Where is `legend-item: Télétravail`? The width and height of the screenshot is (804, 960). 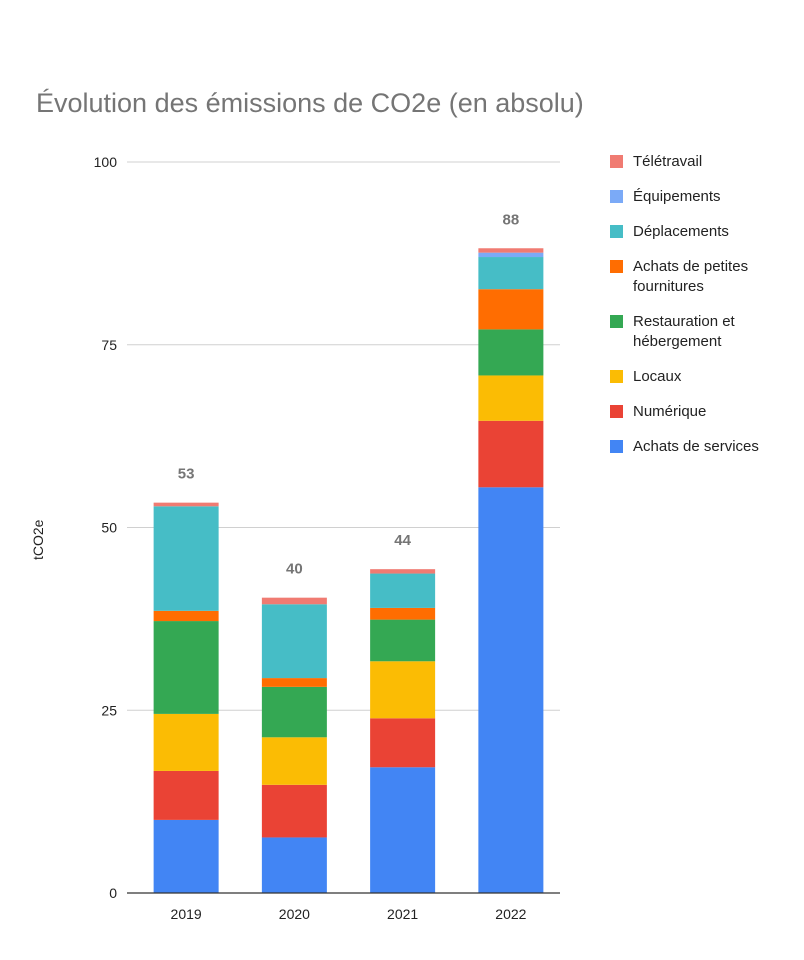 legend-item: Télétravail is located at coordinates (700, 162).